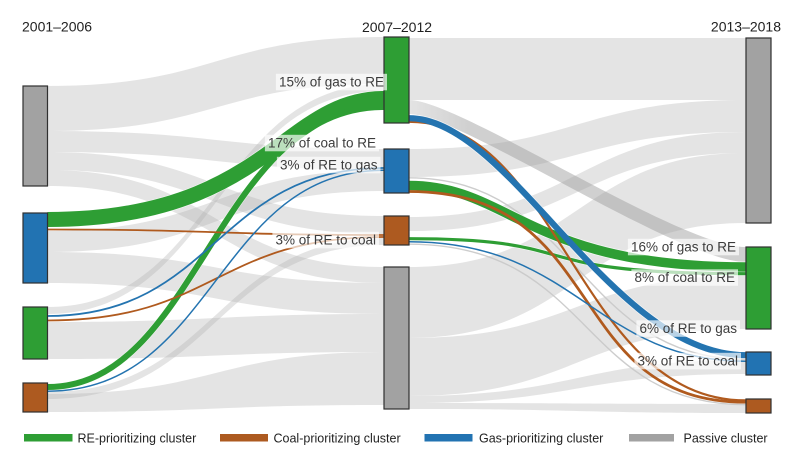 The image size is (800, 466). I want to click on svg-text: 17% of coal to RE, so click(322, 143).